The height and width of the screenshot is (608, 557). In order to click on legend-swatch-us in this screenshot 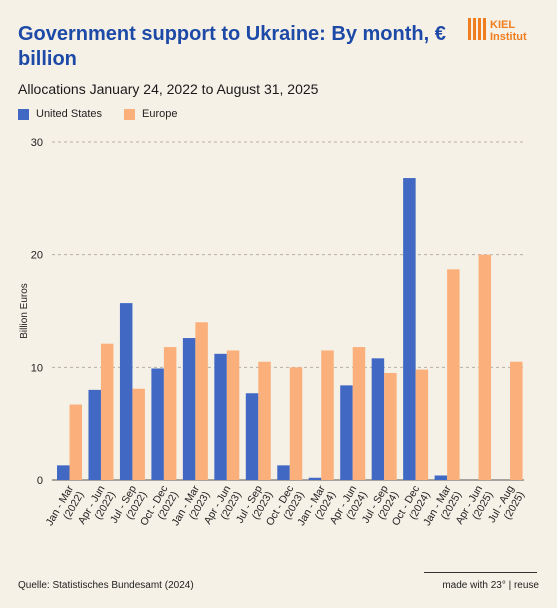, I will do `click(23, 114)`.